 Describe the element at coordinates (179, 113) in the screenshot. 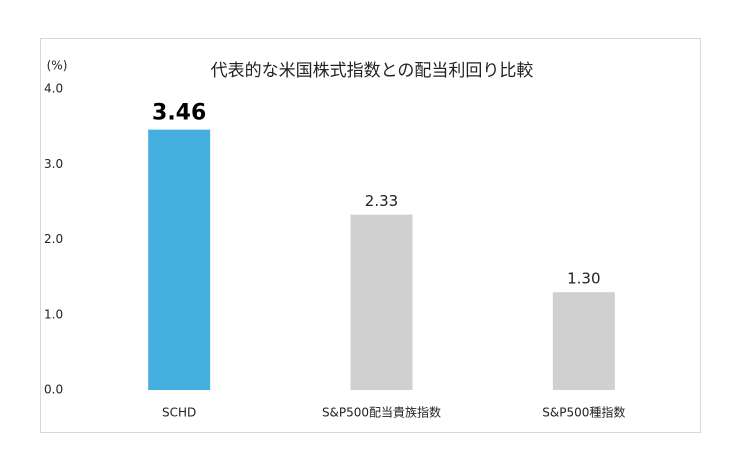

I see `value-label: 3.46` at that location.